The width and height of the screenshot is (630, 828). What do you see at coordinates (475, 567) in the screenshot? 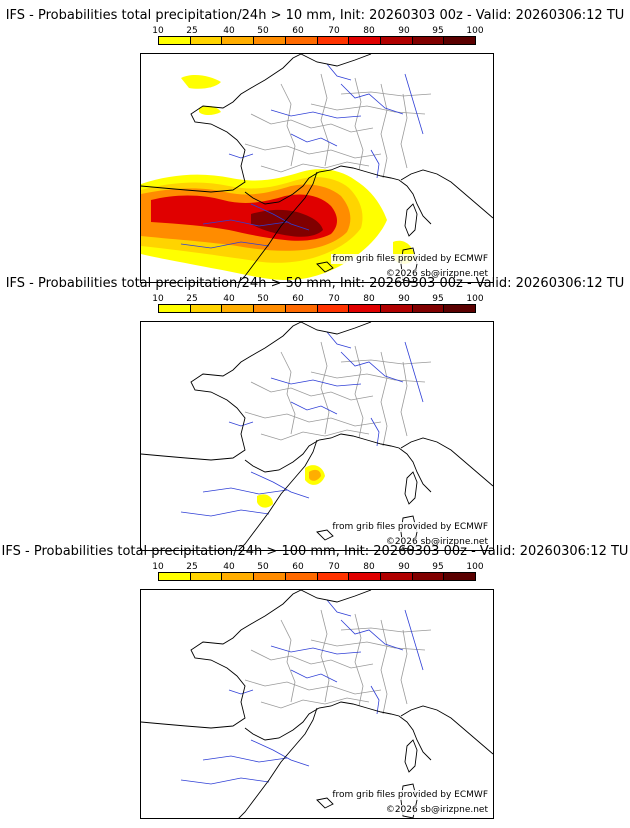
I see `legend-tick-label: 100` at bounding box center [475, 567].